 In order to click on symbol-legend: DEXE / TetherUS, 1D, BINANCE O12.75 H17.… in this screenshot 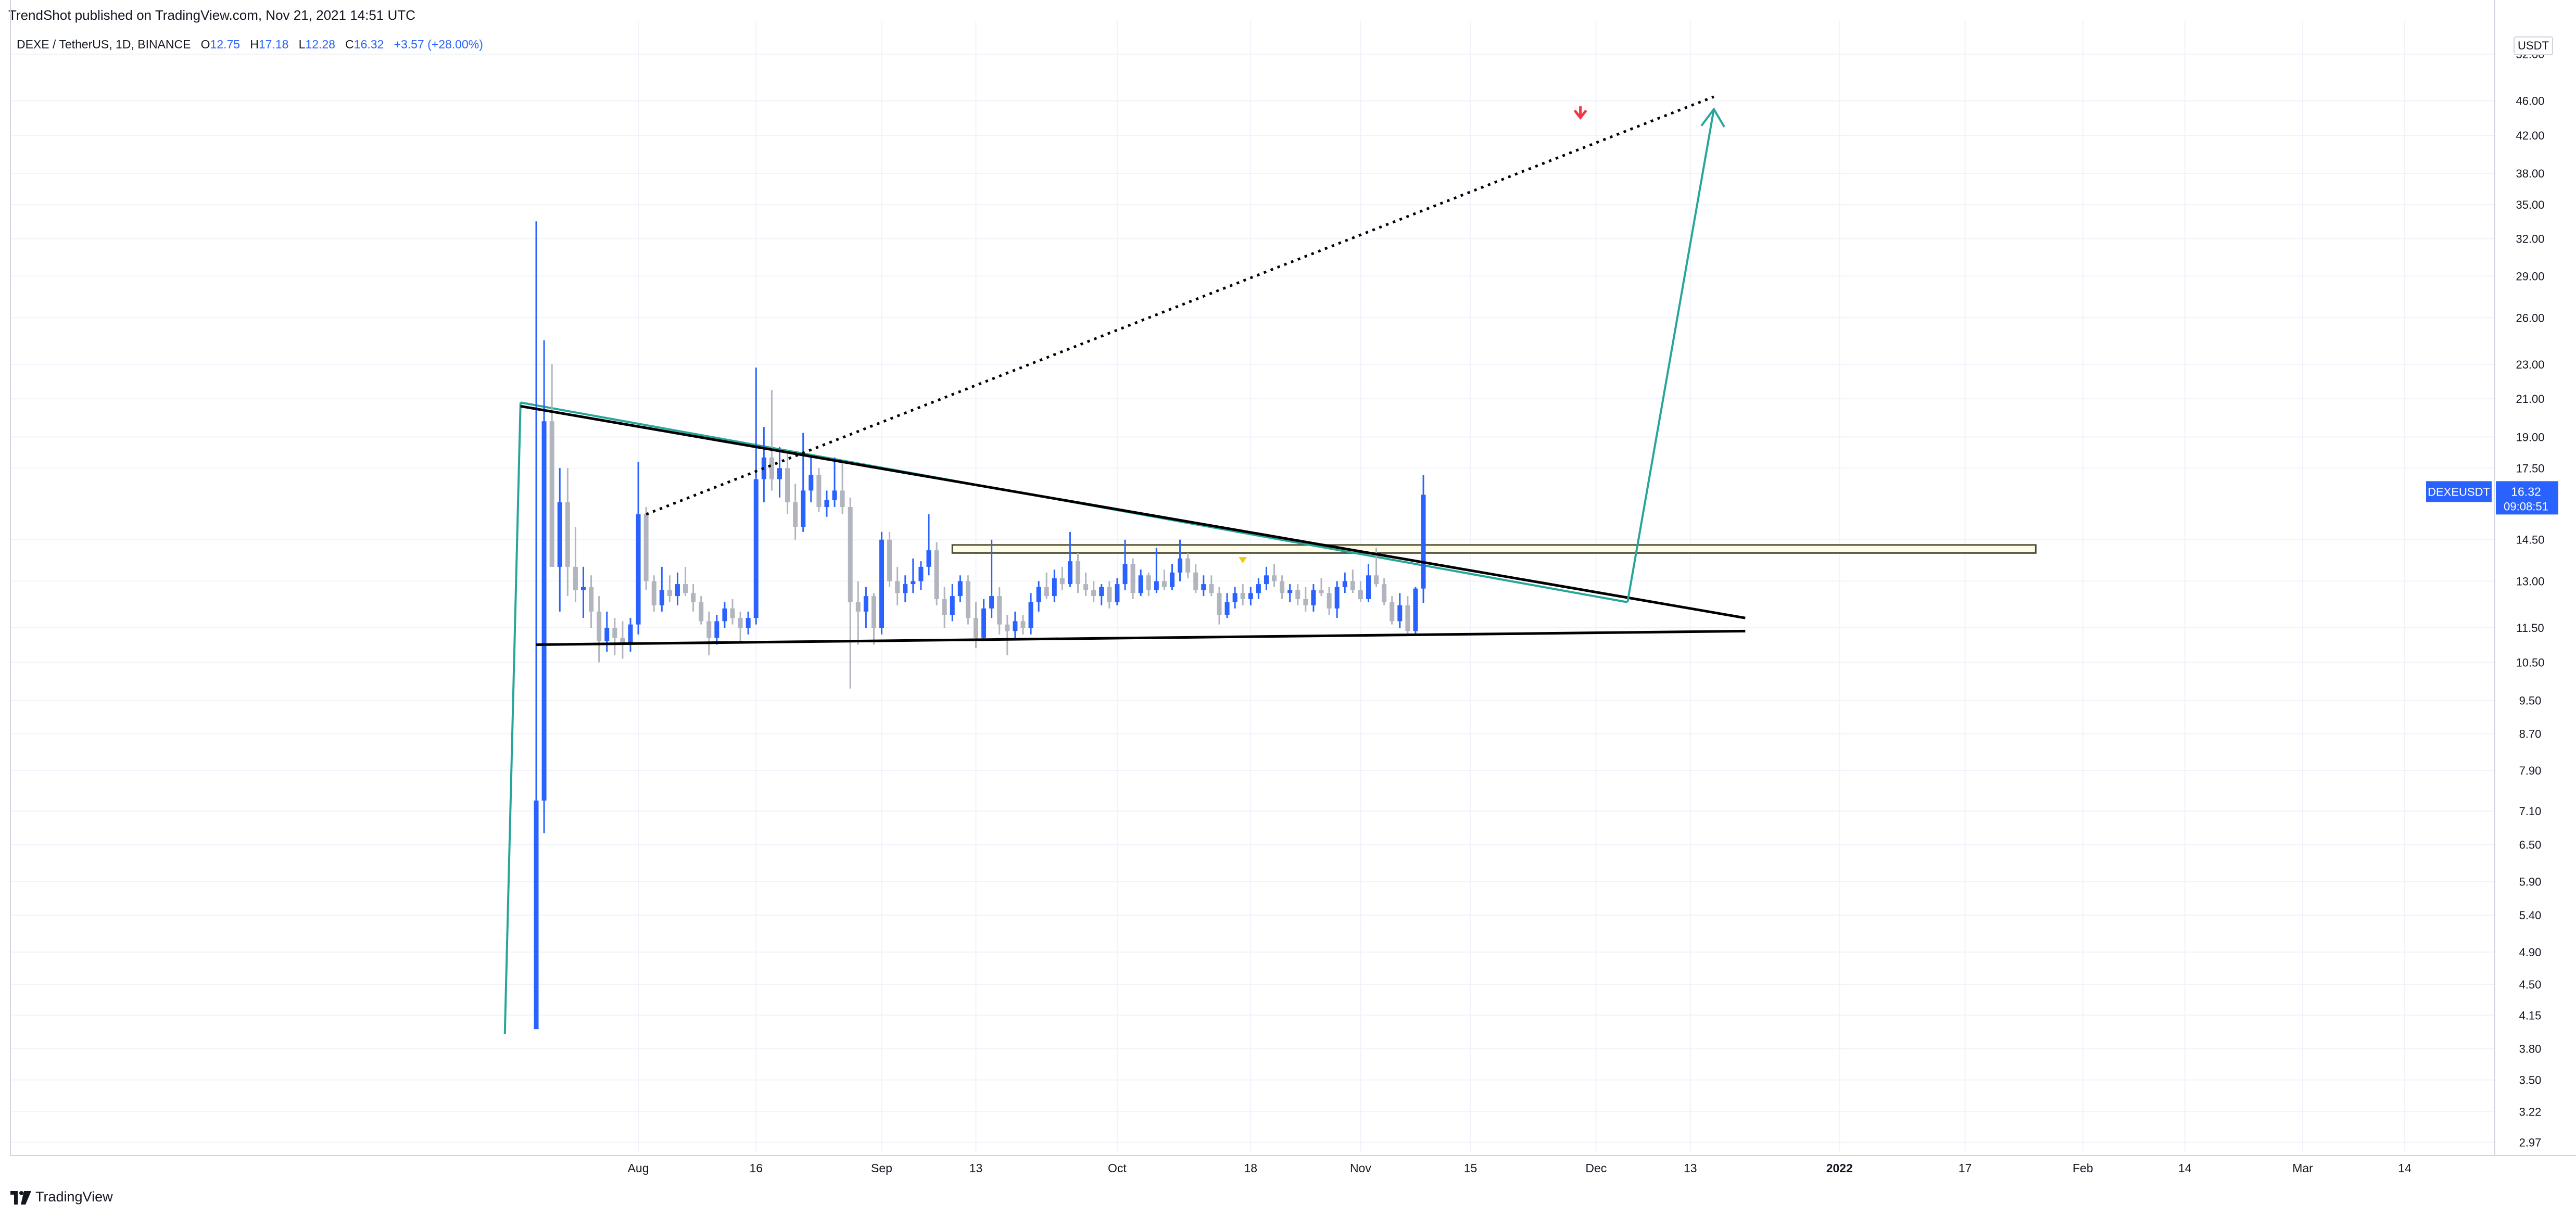, I will do `click(250, 44)`.